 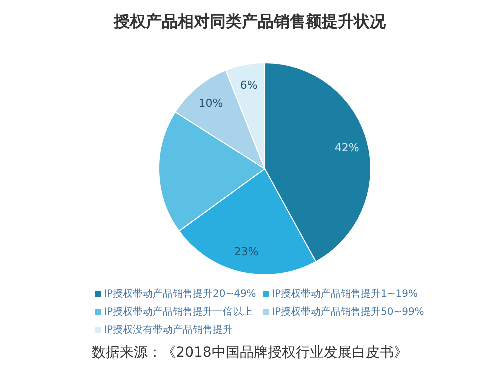 I want to click on data-label: 23%, so click(x=246, y=251).